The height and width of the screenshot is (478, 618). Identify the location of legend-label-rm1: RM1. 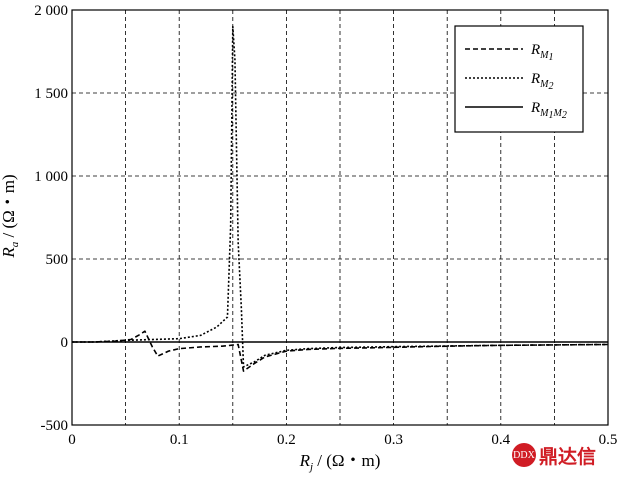
(542, 52).